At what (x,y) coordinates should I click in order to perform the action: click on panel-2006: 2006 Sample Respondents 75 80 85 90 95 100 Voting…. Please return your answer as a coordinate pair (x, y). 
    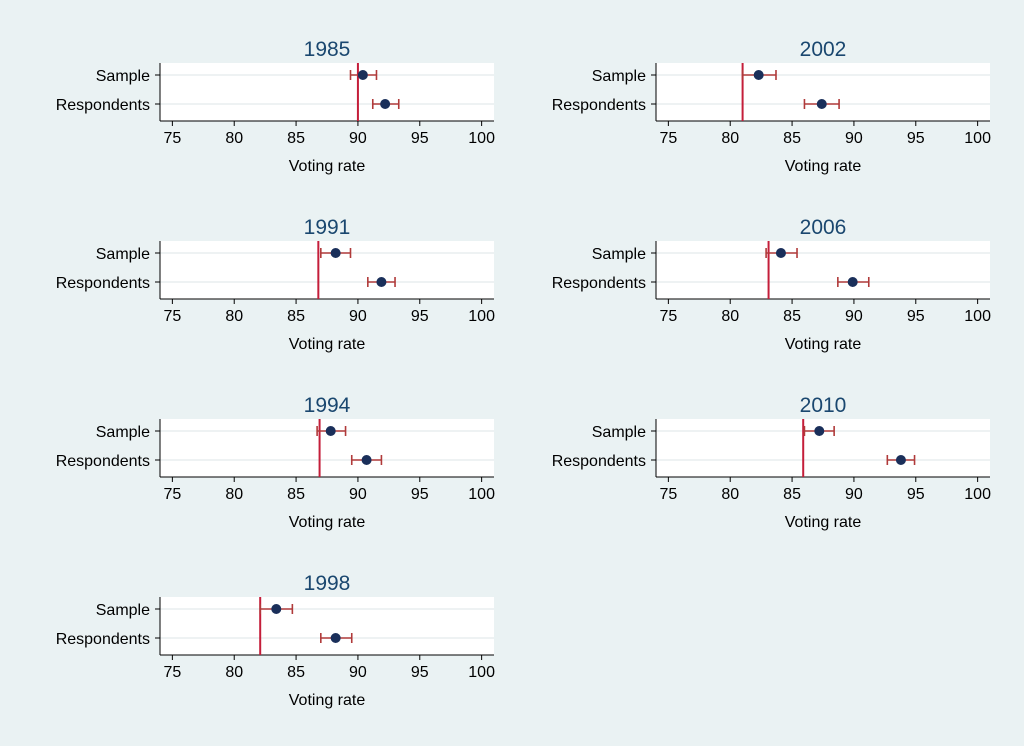
    Looking at the image, I should click on (771, 284).